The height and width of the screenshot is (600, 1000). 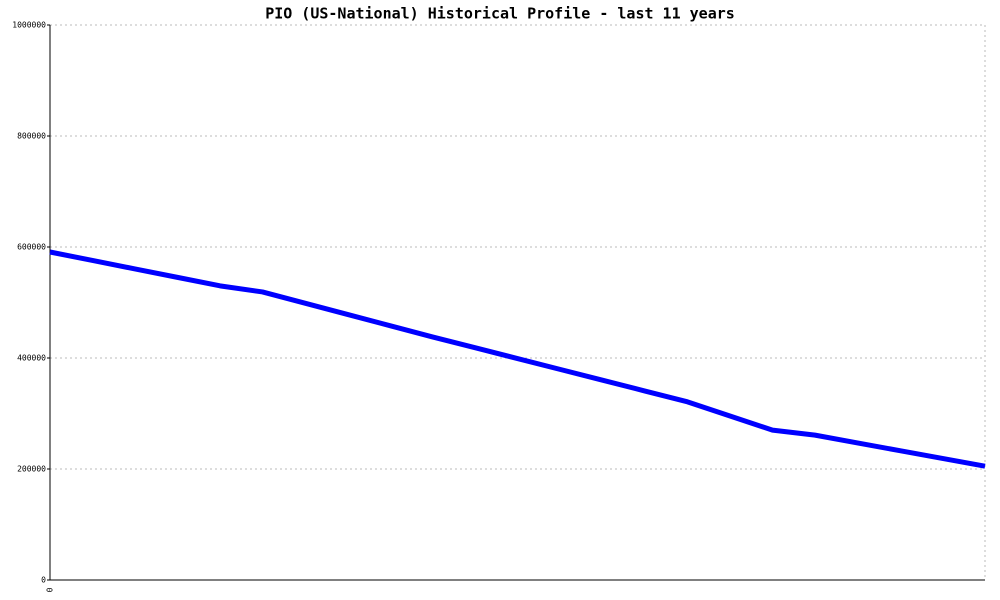 I want to click on x-tick-label: 0, so click(x=50, y=589).